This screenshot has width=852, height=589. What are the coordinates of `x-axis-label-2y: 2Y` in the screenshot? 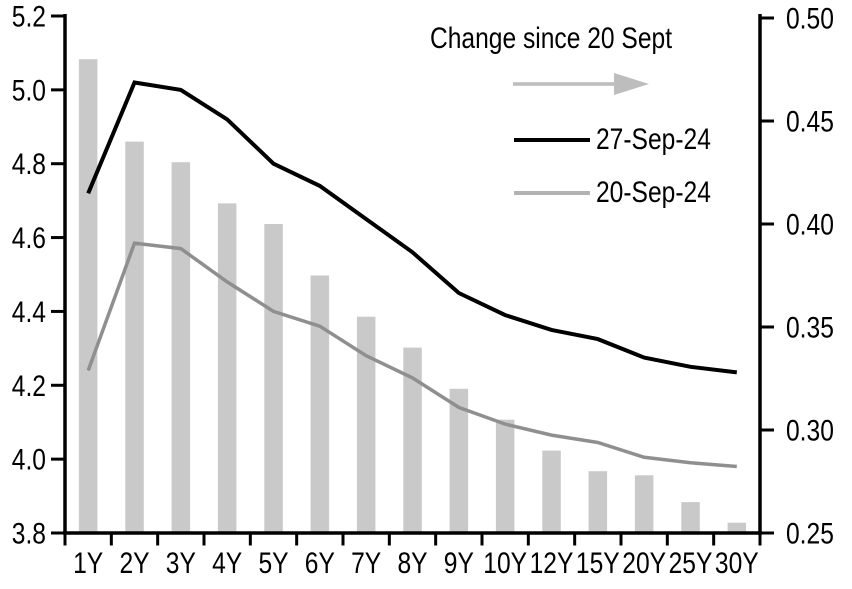 It's located at (134, 563).